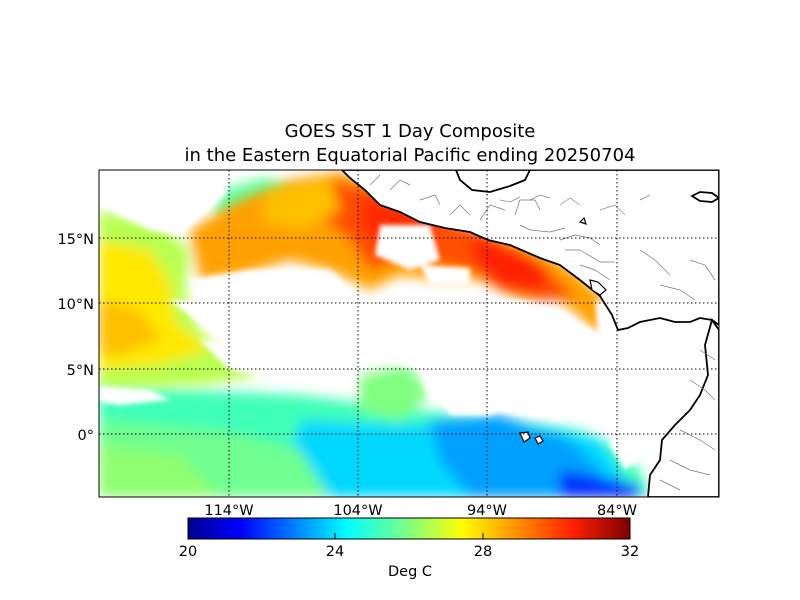 The image size is (800, 600). Describe the element at coordinates (617, 511) in the screenshot. I see `lon-label-84w: 84°W` at that location.